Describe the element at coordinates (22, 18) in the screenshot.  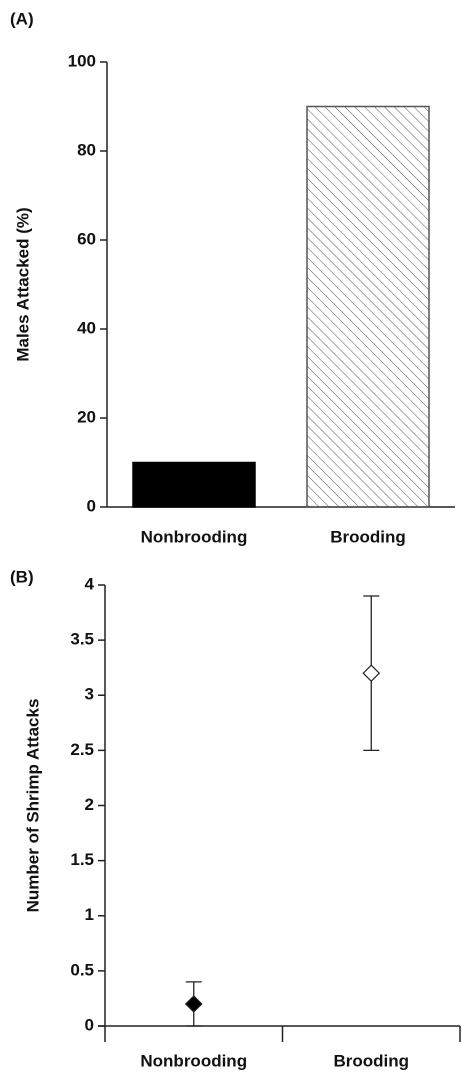
I see `panel-label: (A)` at that location.